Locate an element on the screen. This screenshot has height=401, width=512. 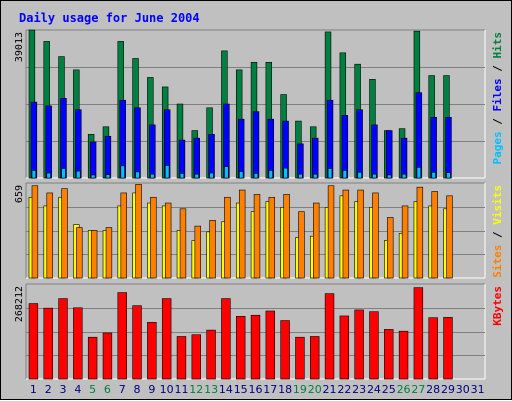
day-label-25: 25 is located at coordinates (389, 389).